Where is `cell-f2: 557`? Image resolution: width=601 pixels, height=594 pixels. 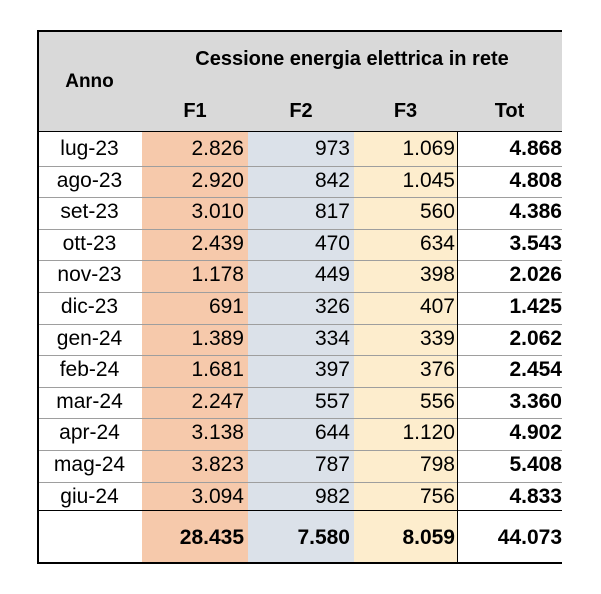 cell-f2: 557 is located at coordinates (332, 401).